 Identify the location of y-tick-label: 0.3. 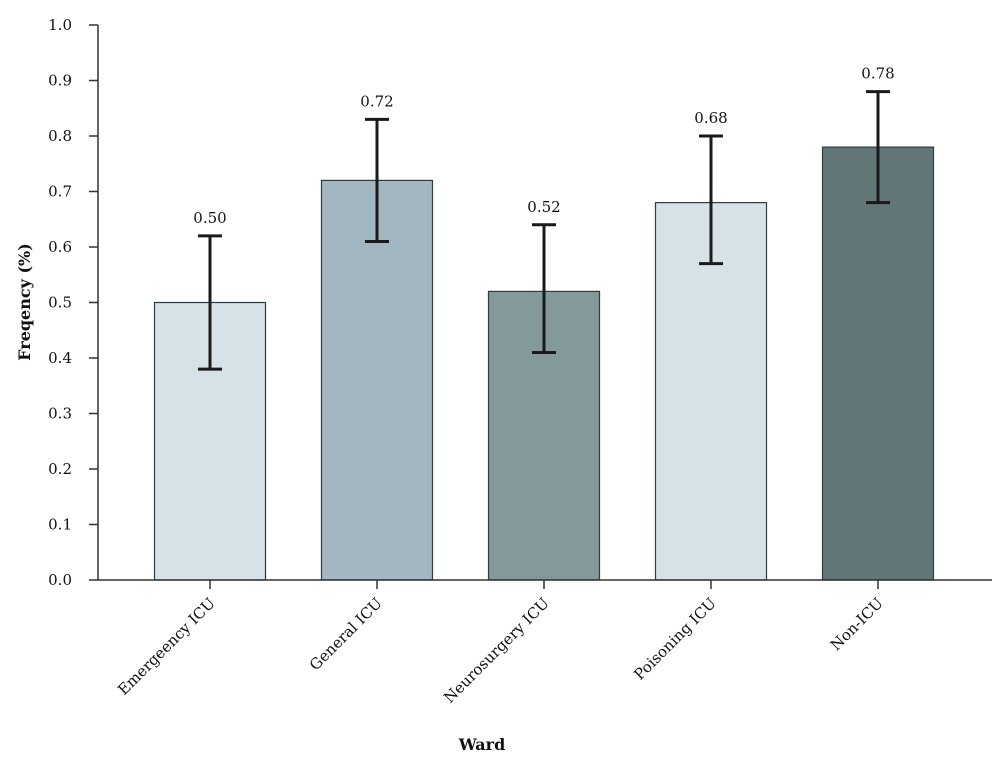
(60, 414).